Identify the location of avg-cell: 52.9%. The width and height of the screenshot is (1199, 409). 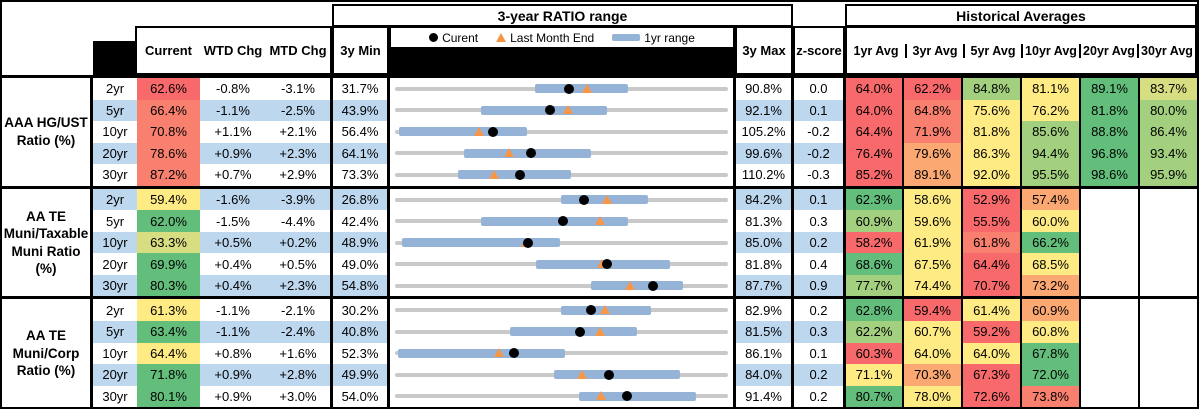
(990, 199).